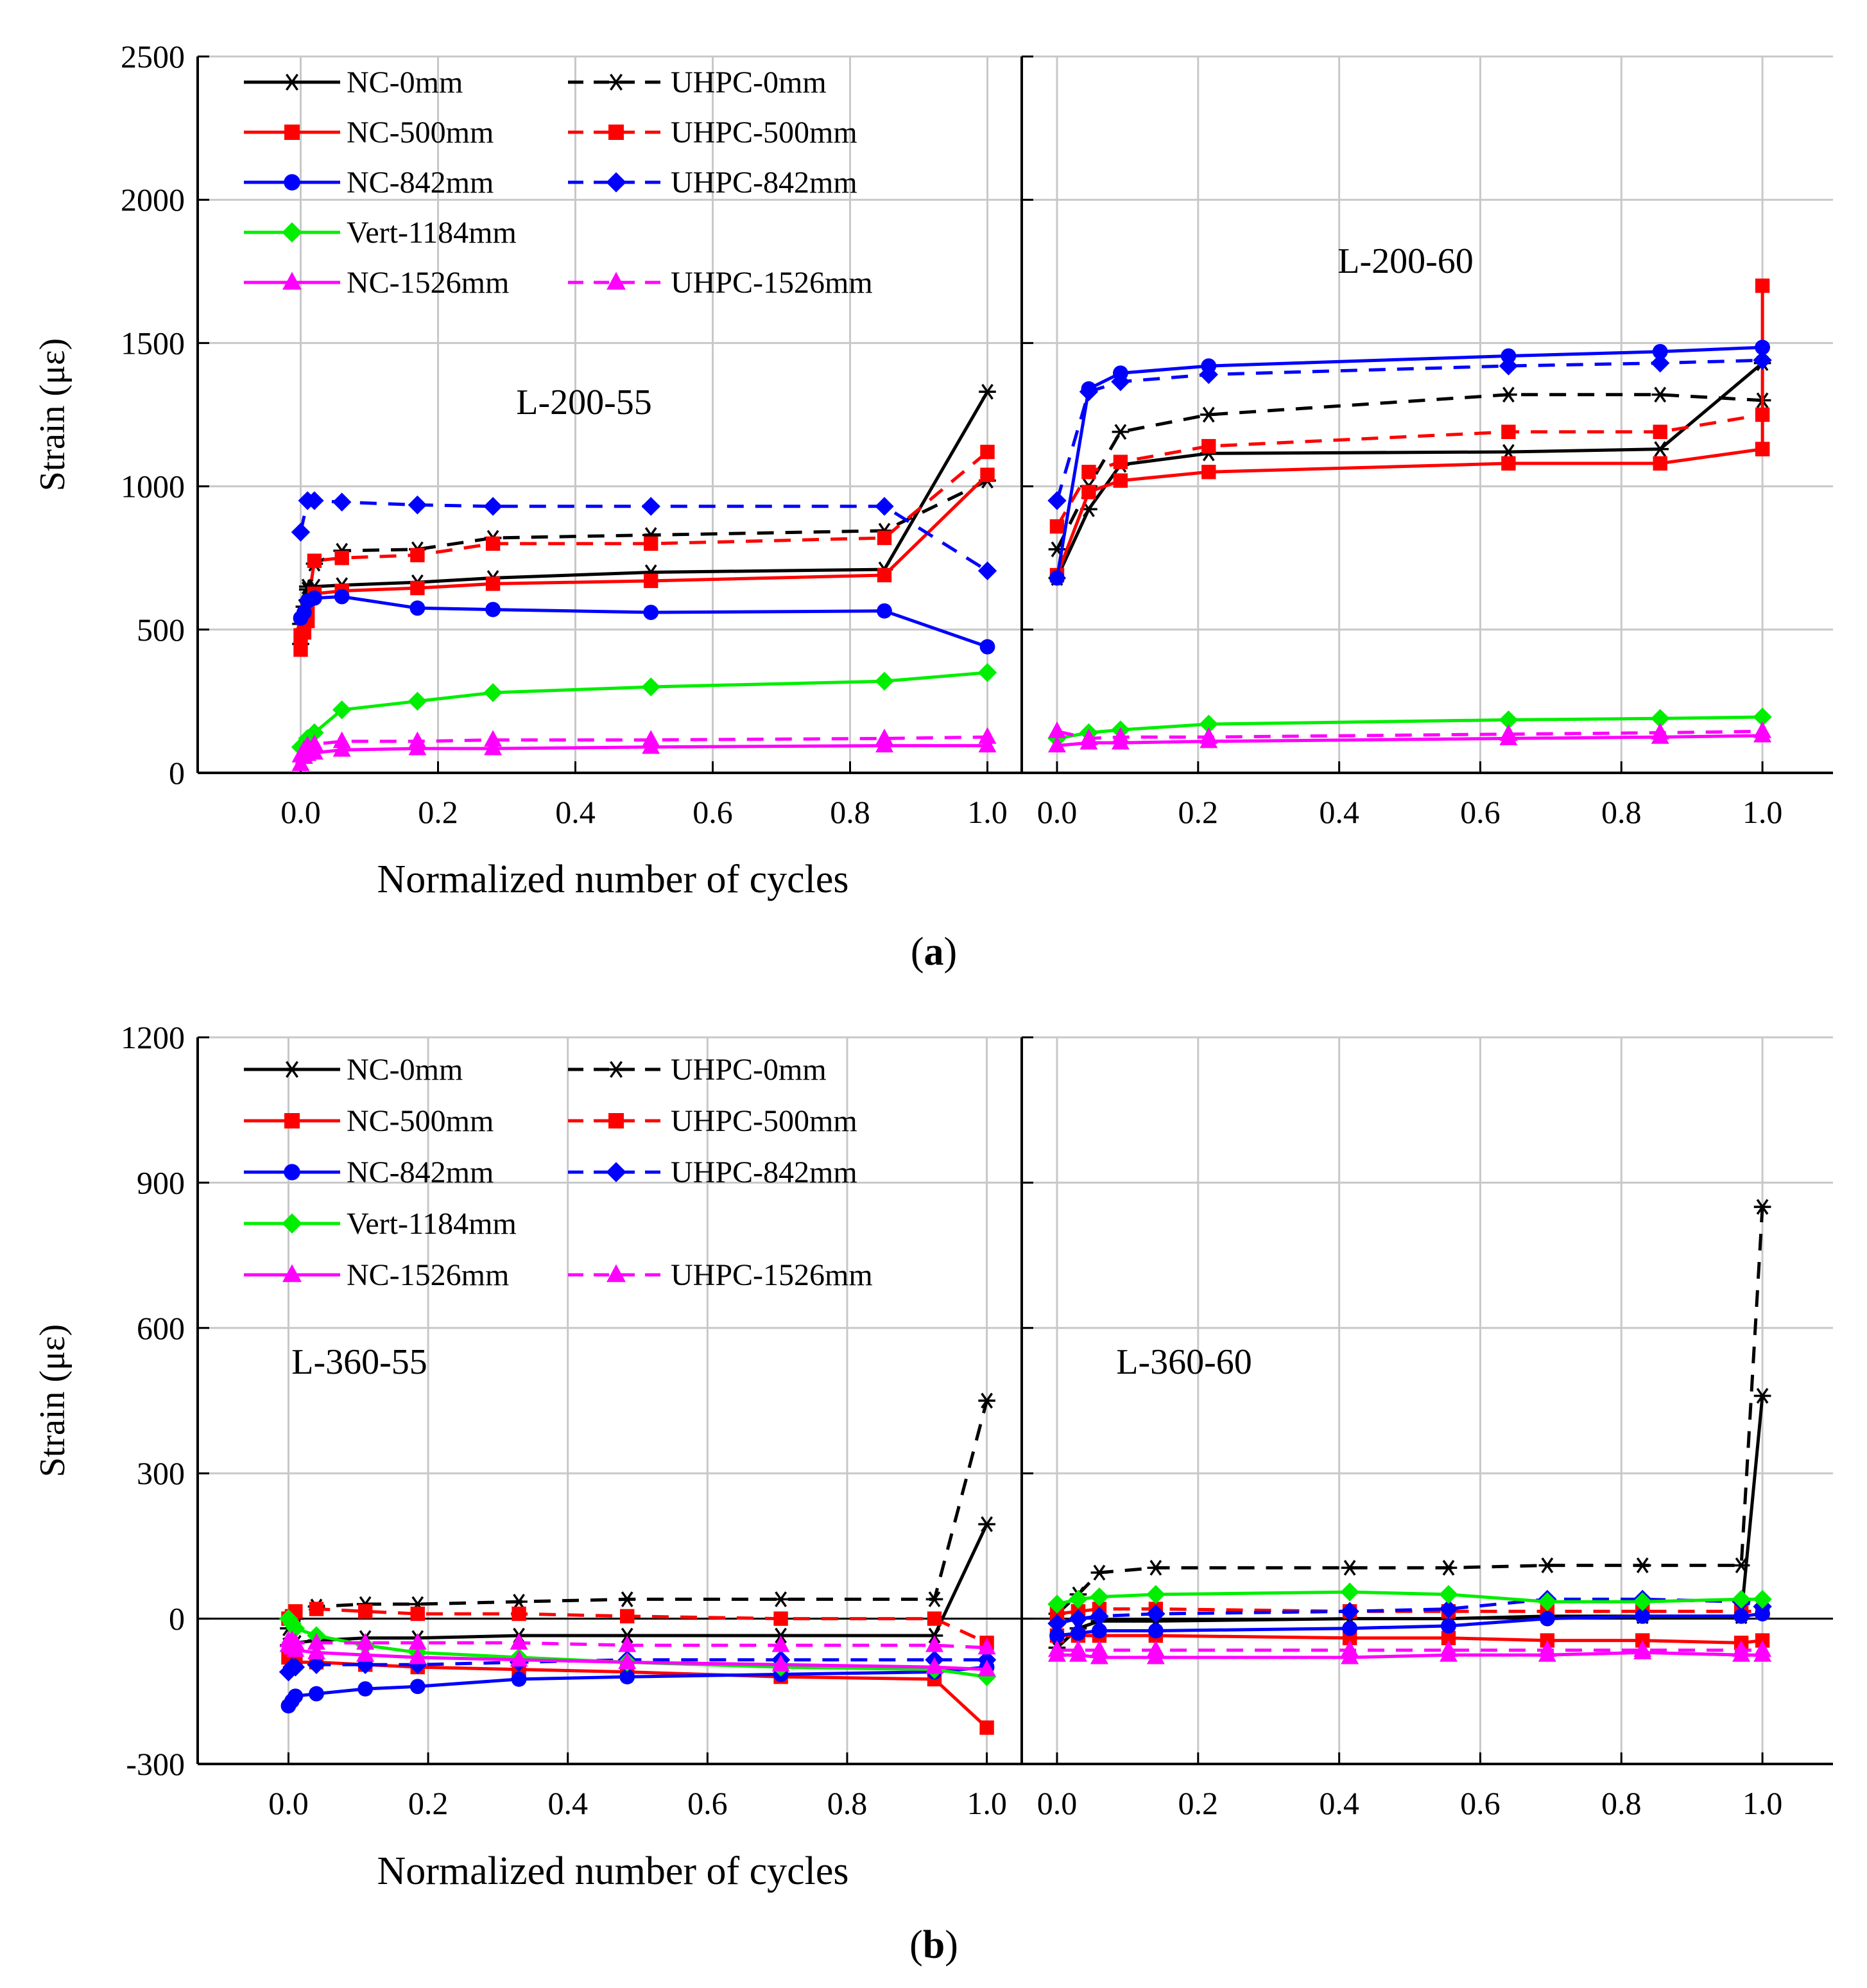 The image size is (1867, 1988). What do you see at coordinates (749, 1070) in the screenshot?
I see `legend-label: UHPC-0mm` at bounding box center [749, 1070].